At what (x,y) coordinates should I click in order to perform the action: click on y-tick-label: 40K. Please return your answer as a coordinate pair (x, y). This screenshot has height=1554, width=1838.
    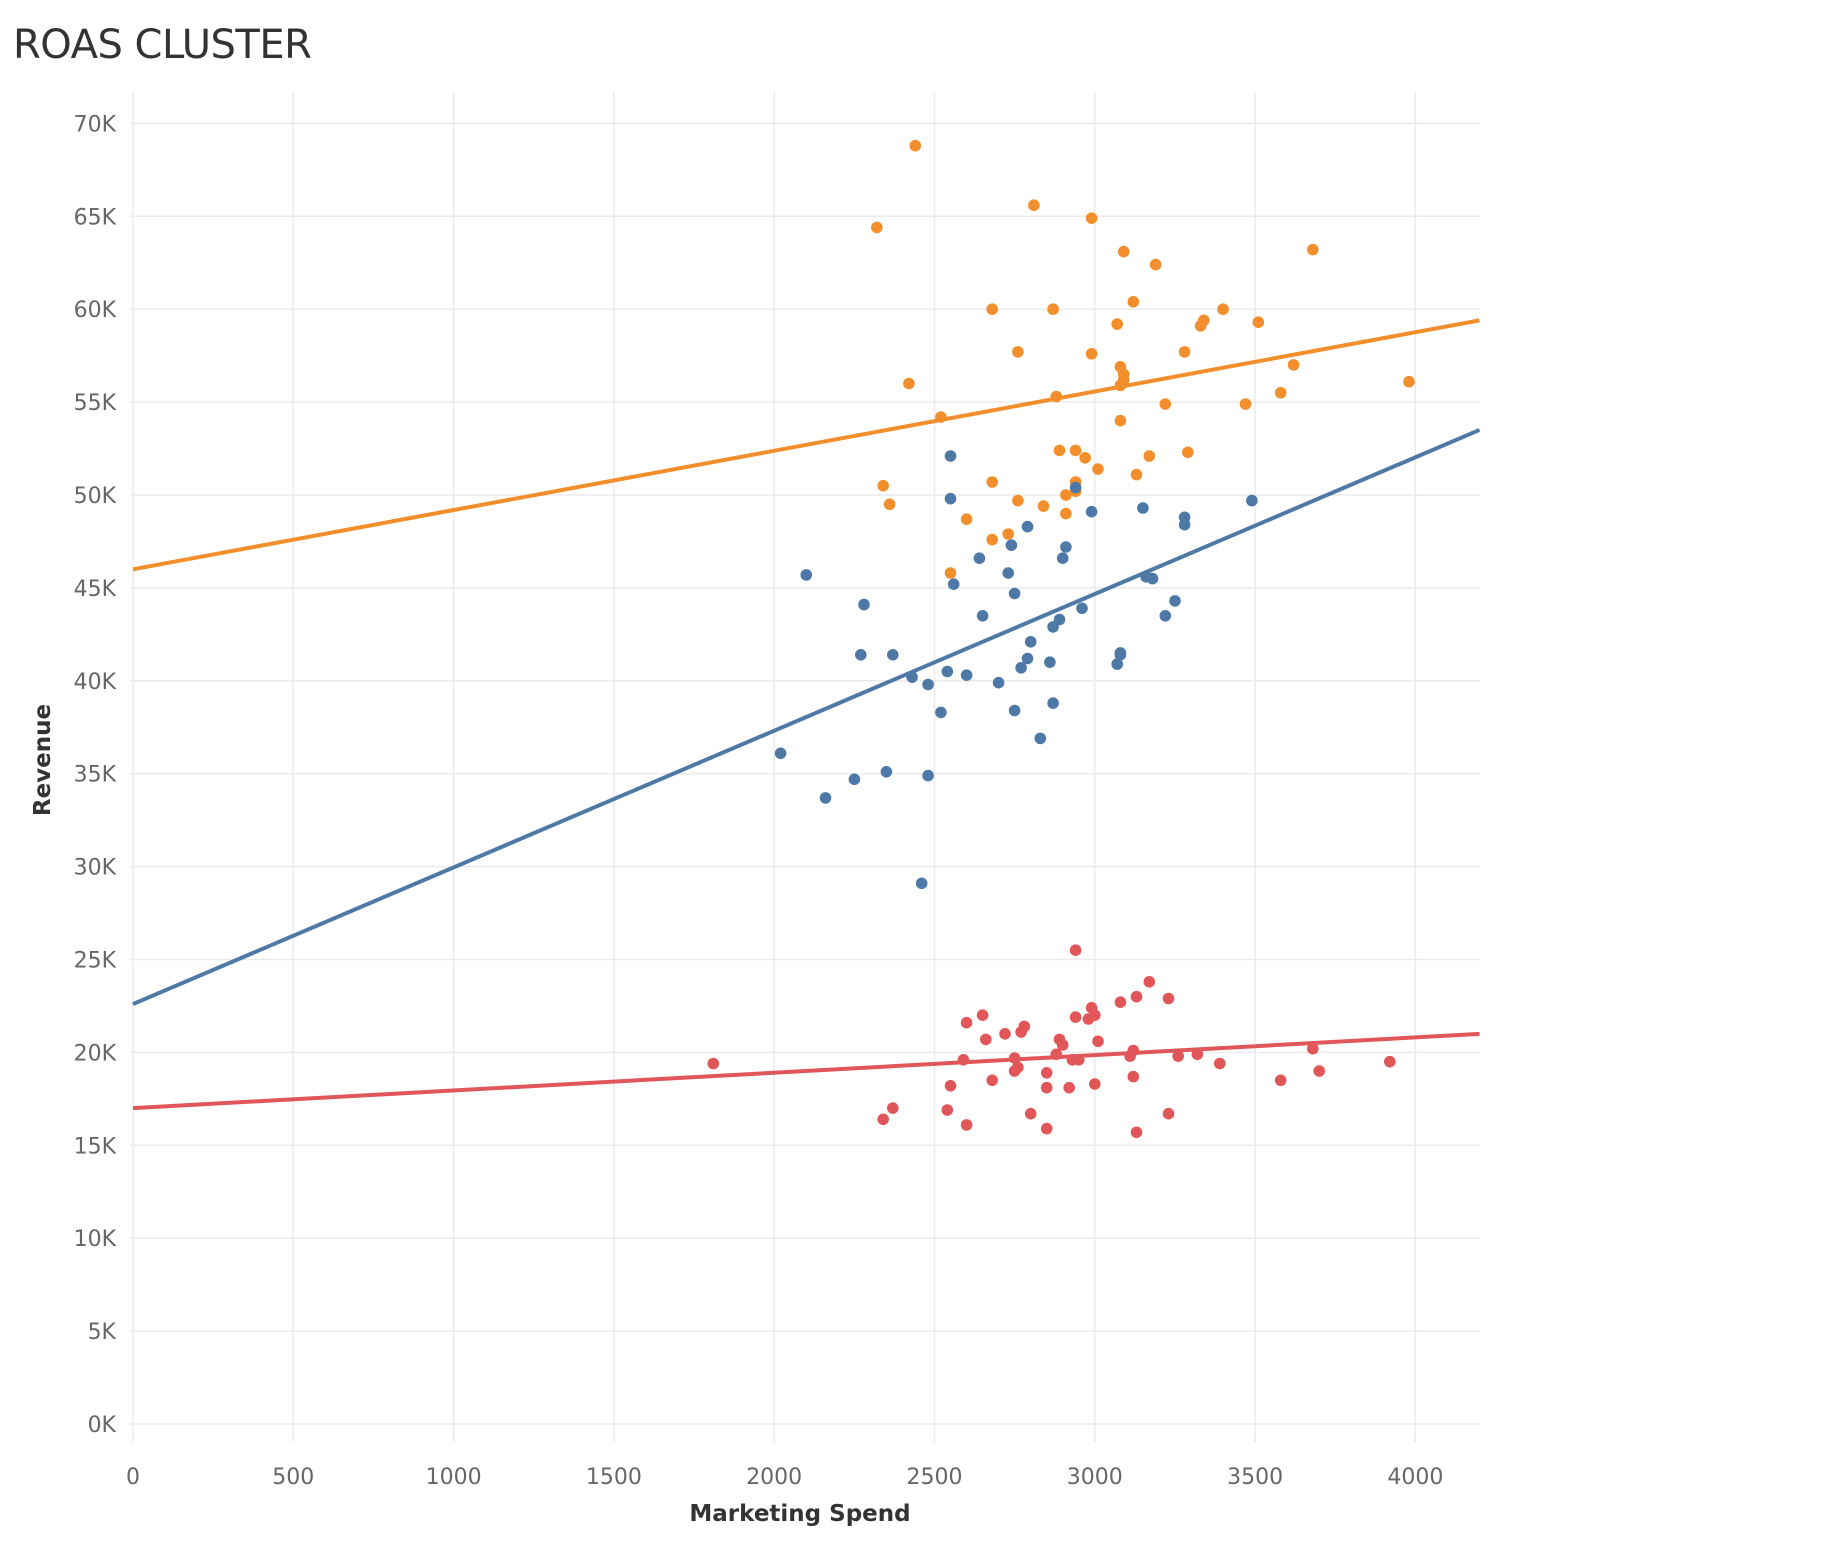
    Looking at the image, I should click on (95, 682).